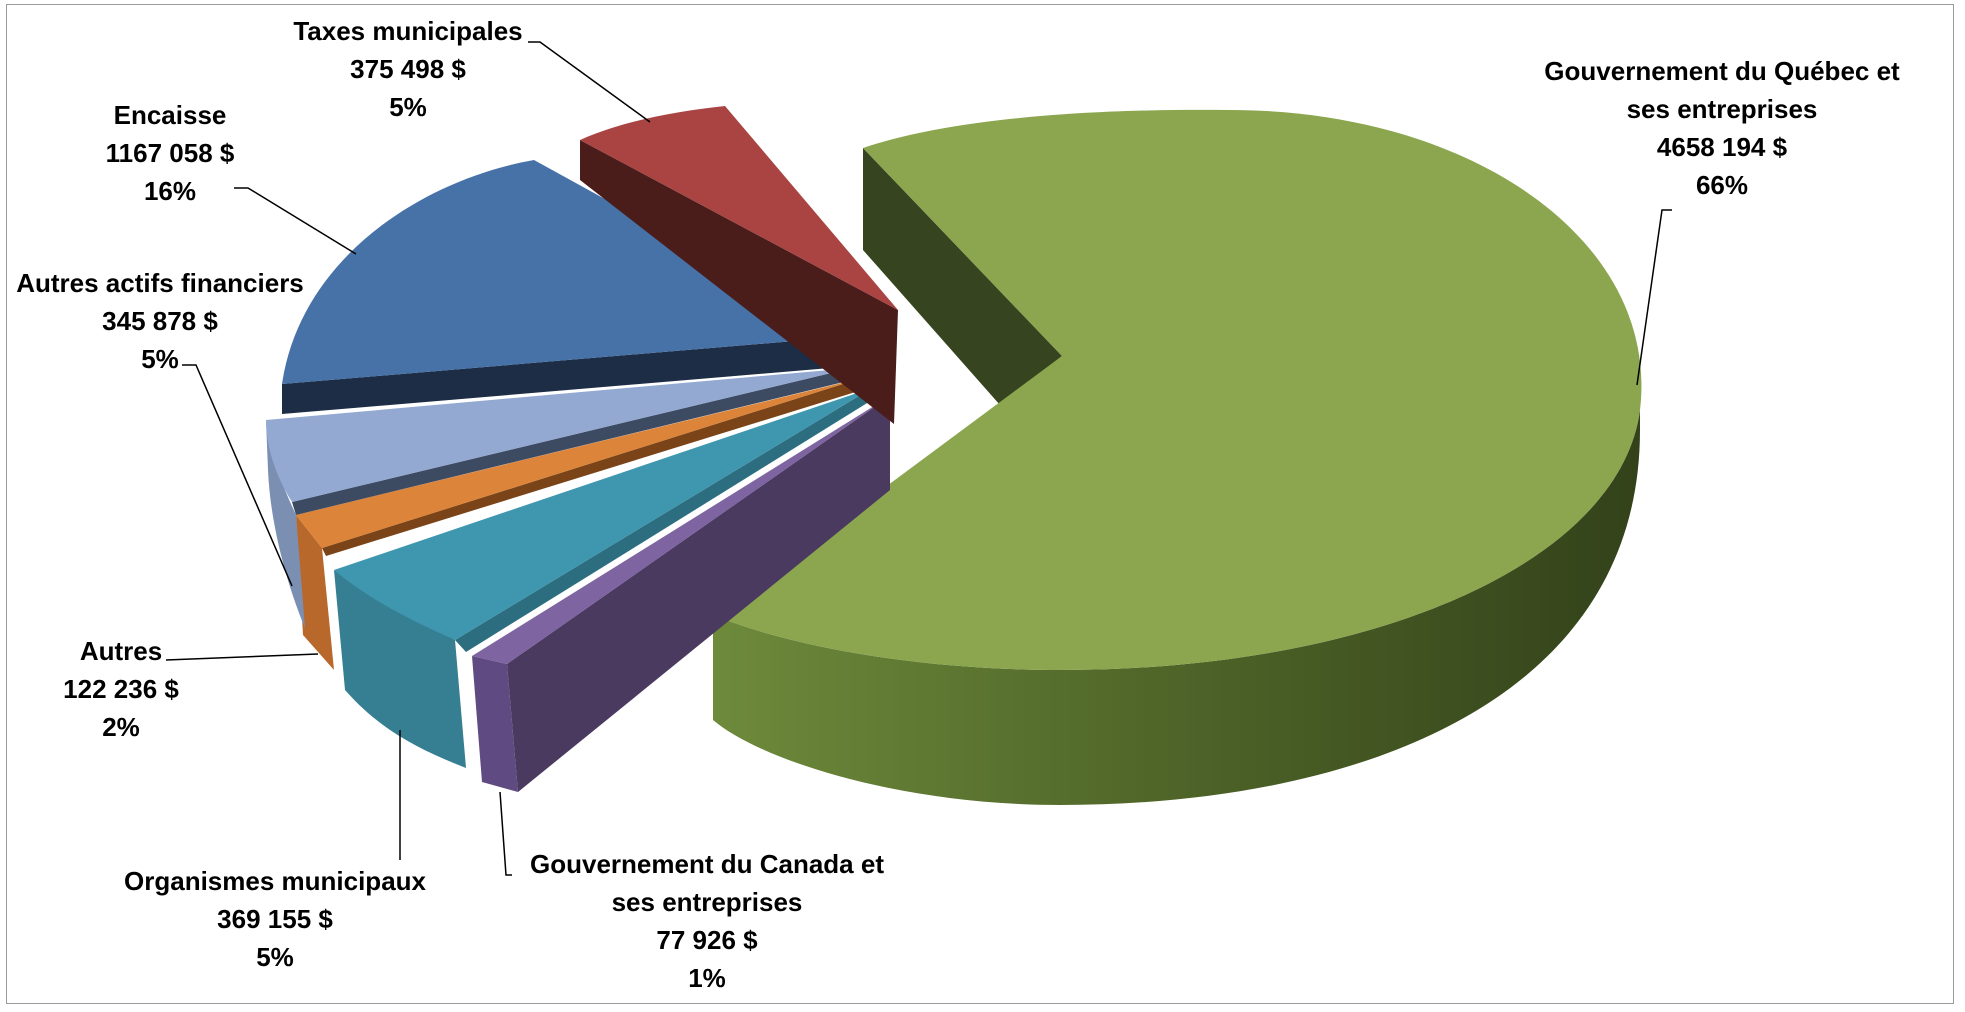 This screenshot has width=1965, height=1012. Describe the element at coordinates (242, 657) in the screenshot. I see `leader-line-autres` at that location.